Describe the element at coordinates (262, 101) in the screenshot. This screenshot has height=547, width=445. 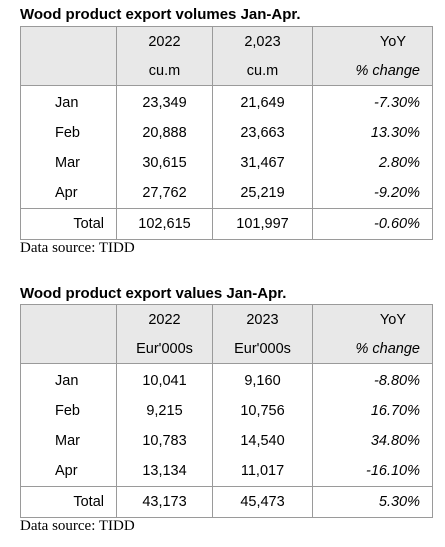
I see `value-2023: 21,649` at that location.